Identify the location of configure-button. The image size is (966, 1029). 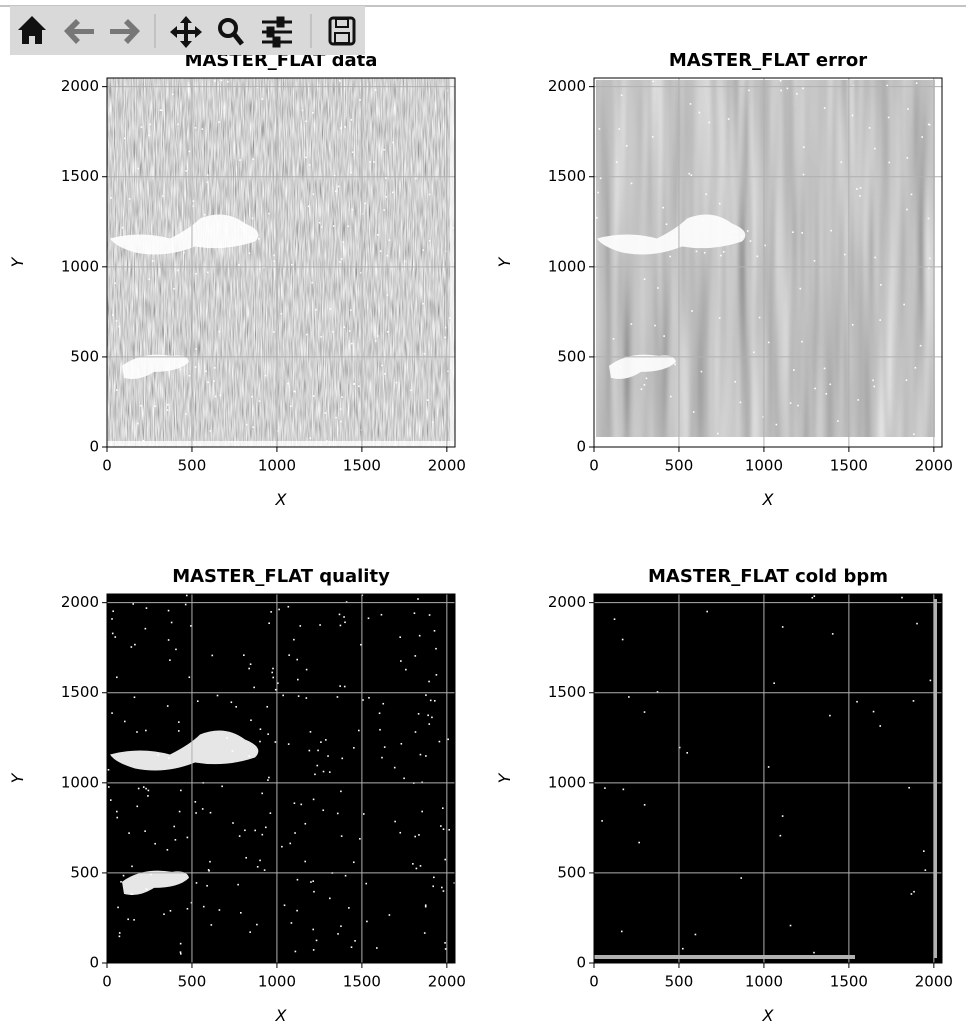
(277, 32).